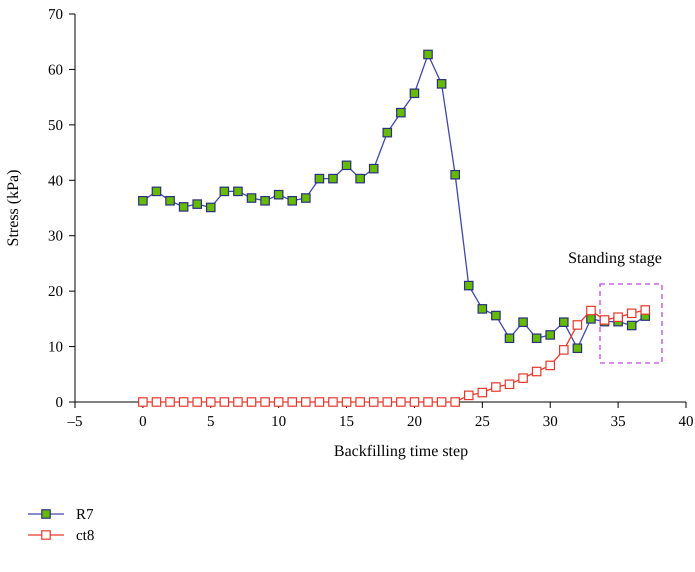 This screenshot has width=695, height=572. Describe the element at coordinates (85, 515) in the screenshot. I see `legend-label: R7` at that location.